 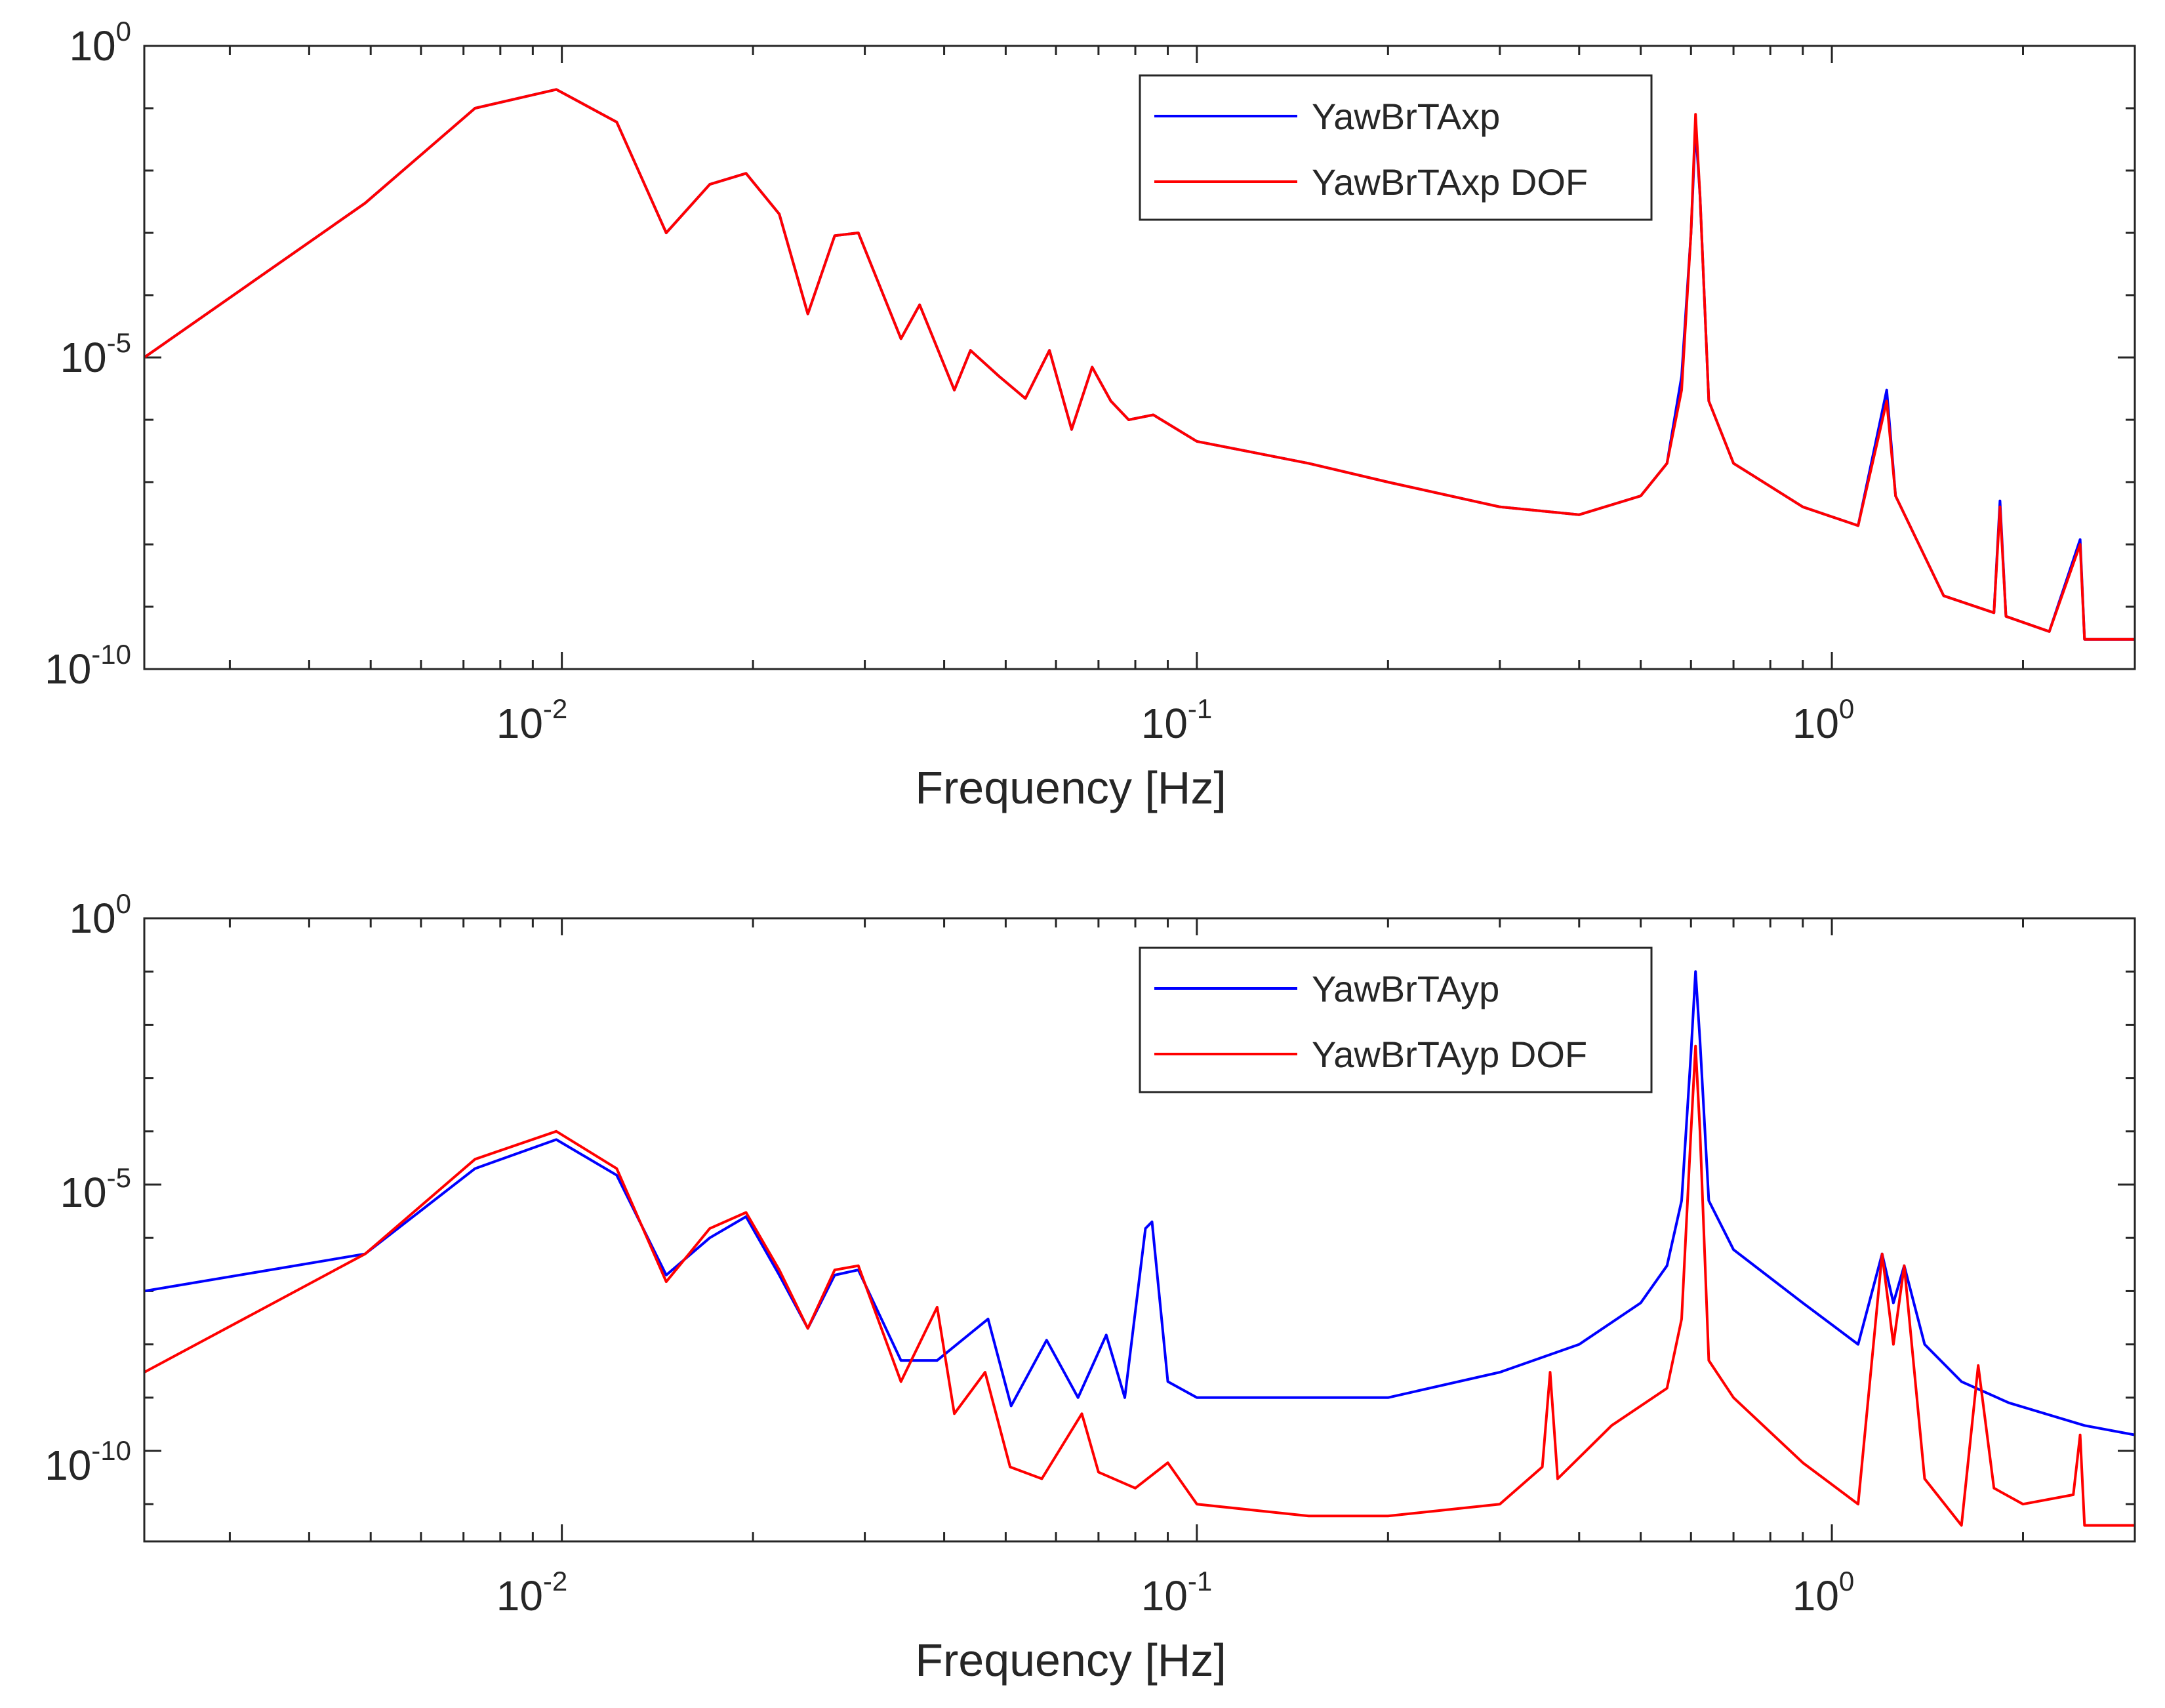 What do you see at coordinates (1406, 116) in the screenshot?
I see `legend-label: YawBrTAxp` at bounding box center [1406, 116].